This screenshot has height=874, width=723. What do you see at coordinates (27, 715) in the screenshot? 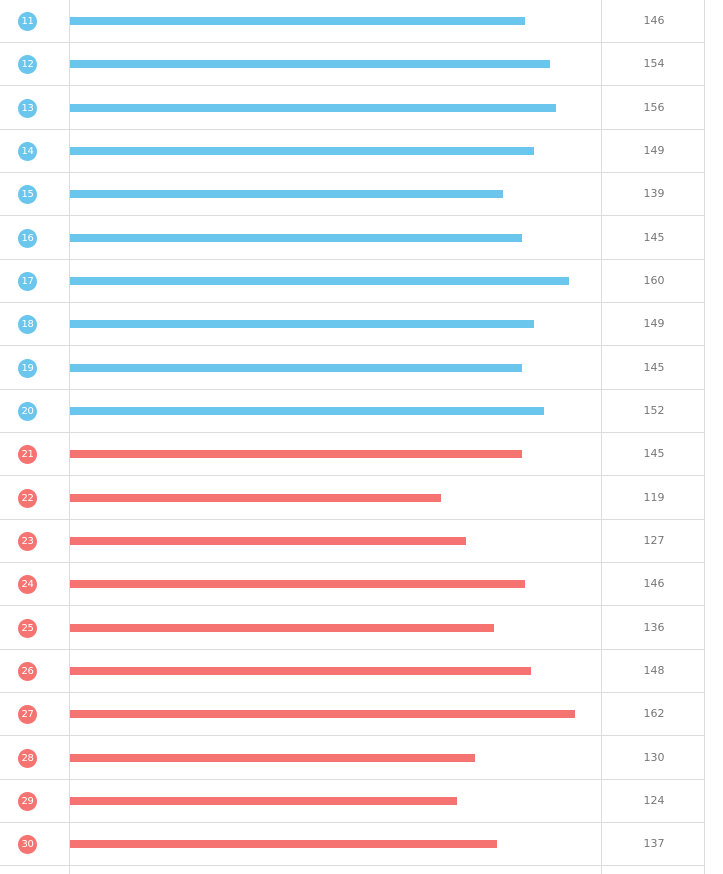
I see `row-number-badge: 27` at bounding box center [27, 715].